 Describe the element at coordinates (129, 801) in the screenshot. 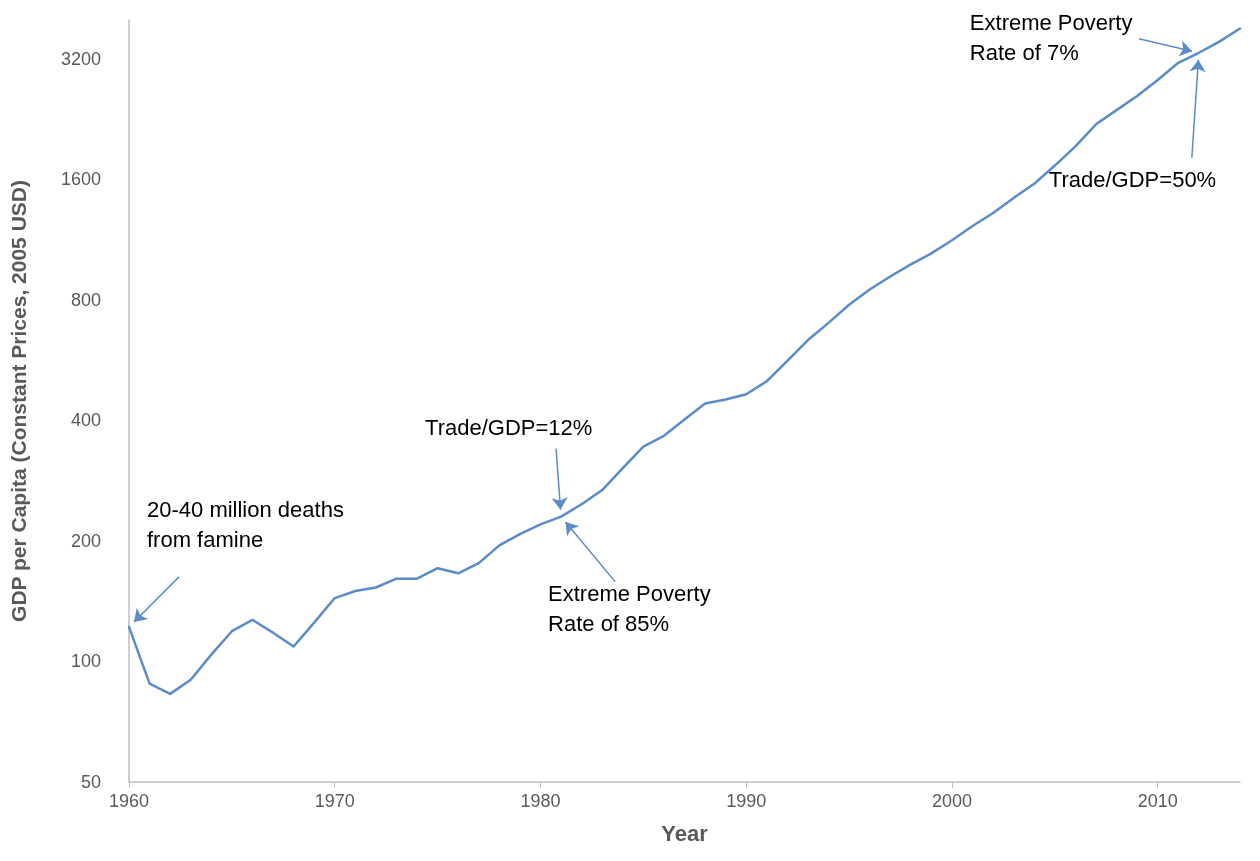

I see `x-tick-label: 1960` at that location.